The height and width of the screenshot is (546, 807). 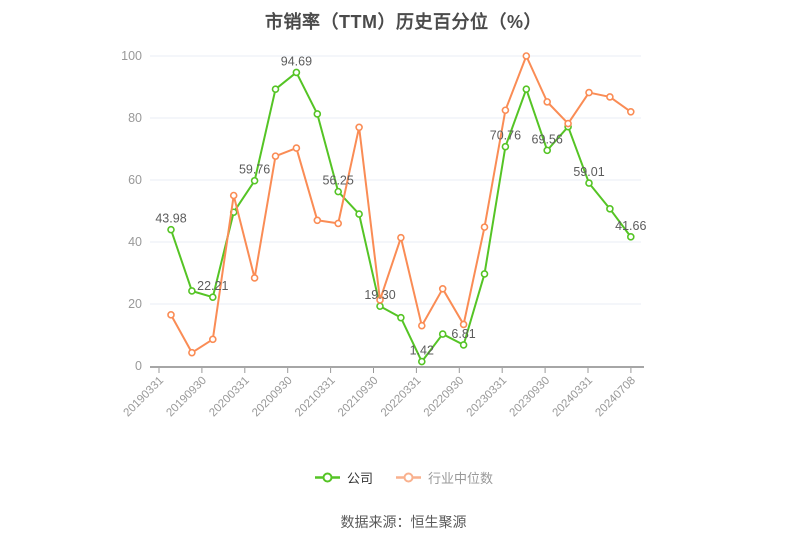 What do you see at coordinates (229, 397) in the screenshot?
I see `x-axis-label: 20200331` at bounding box center [229, 397].